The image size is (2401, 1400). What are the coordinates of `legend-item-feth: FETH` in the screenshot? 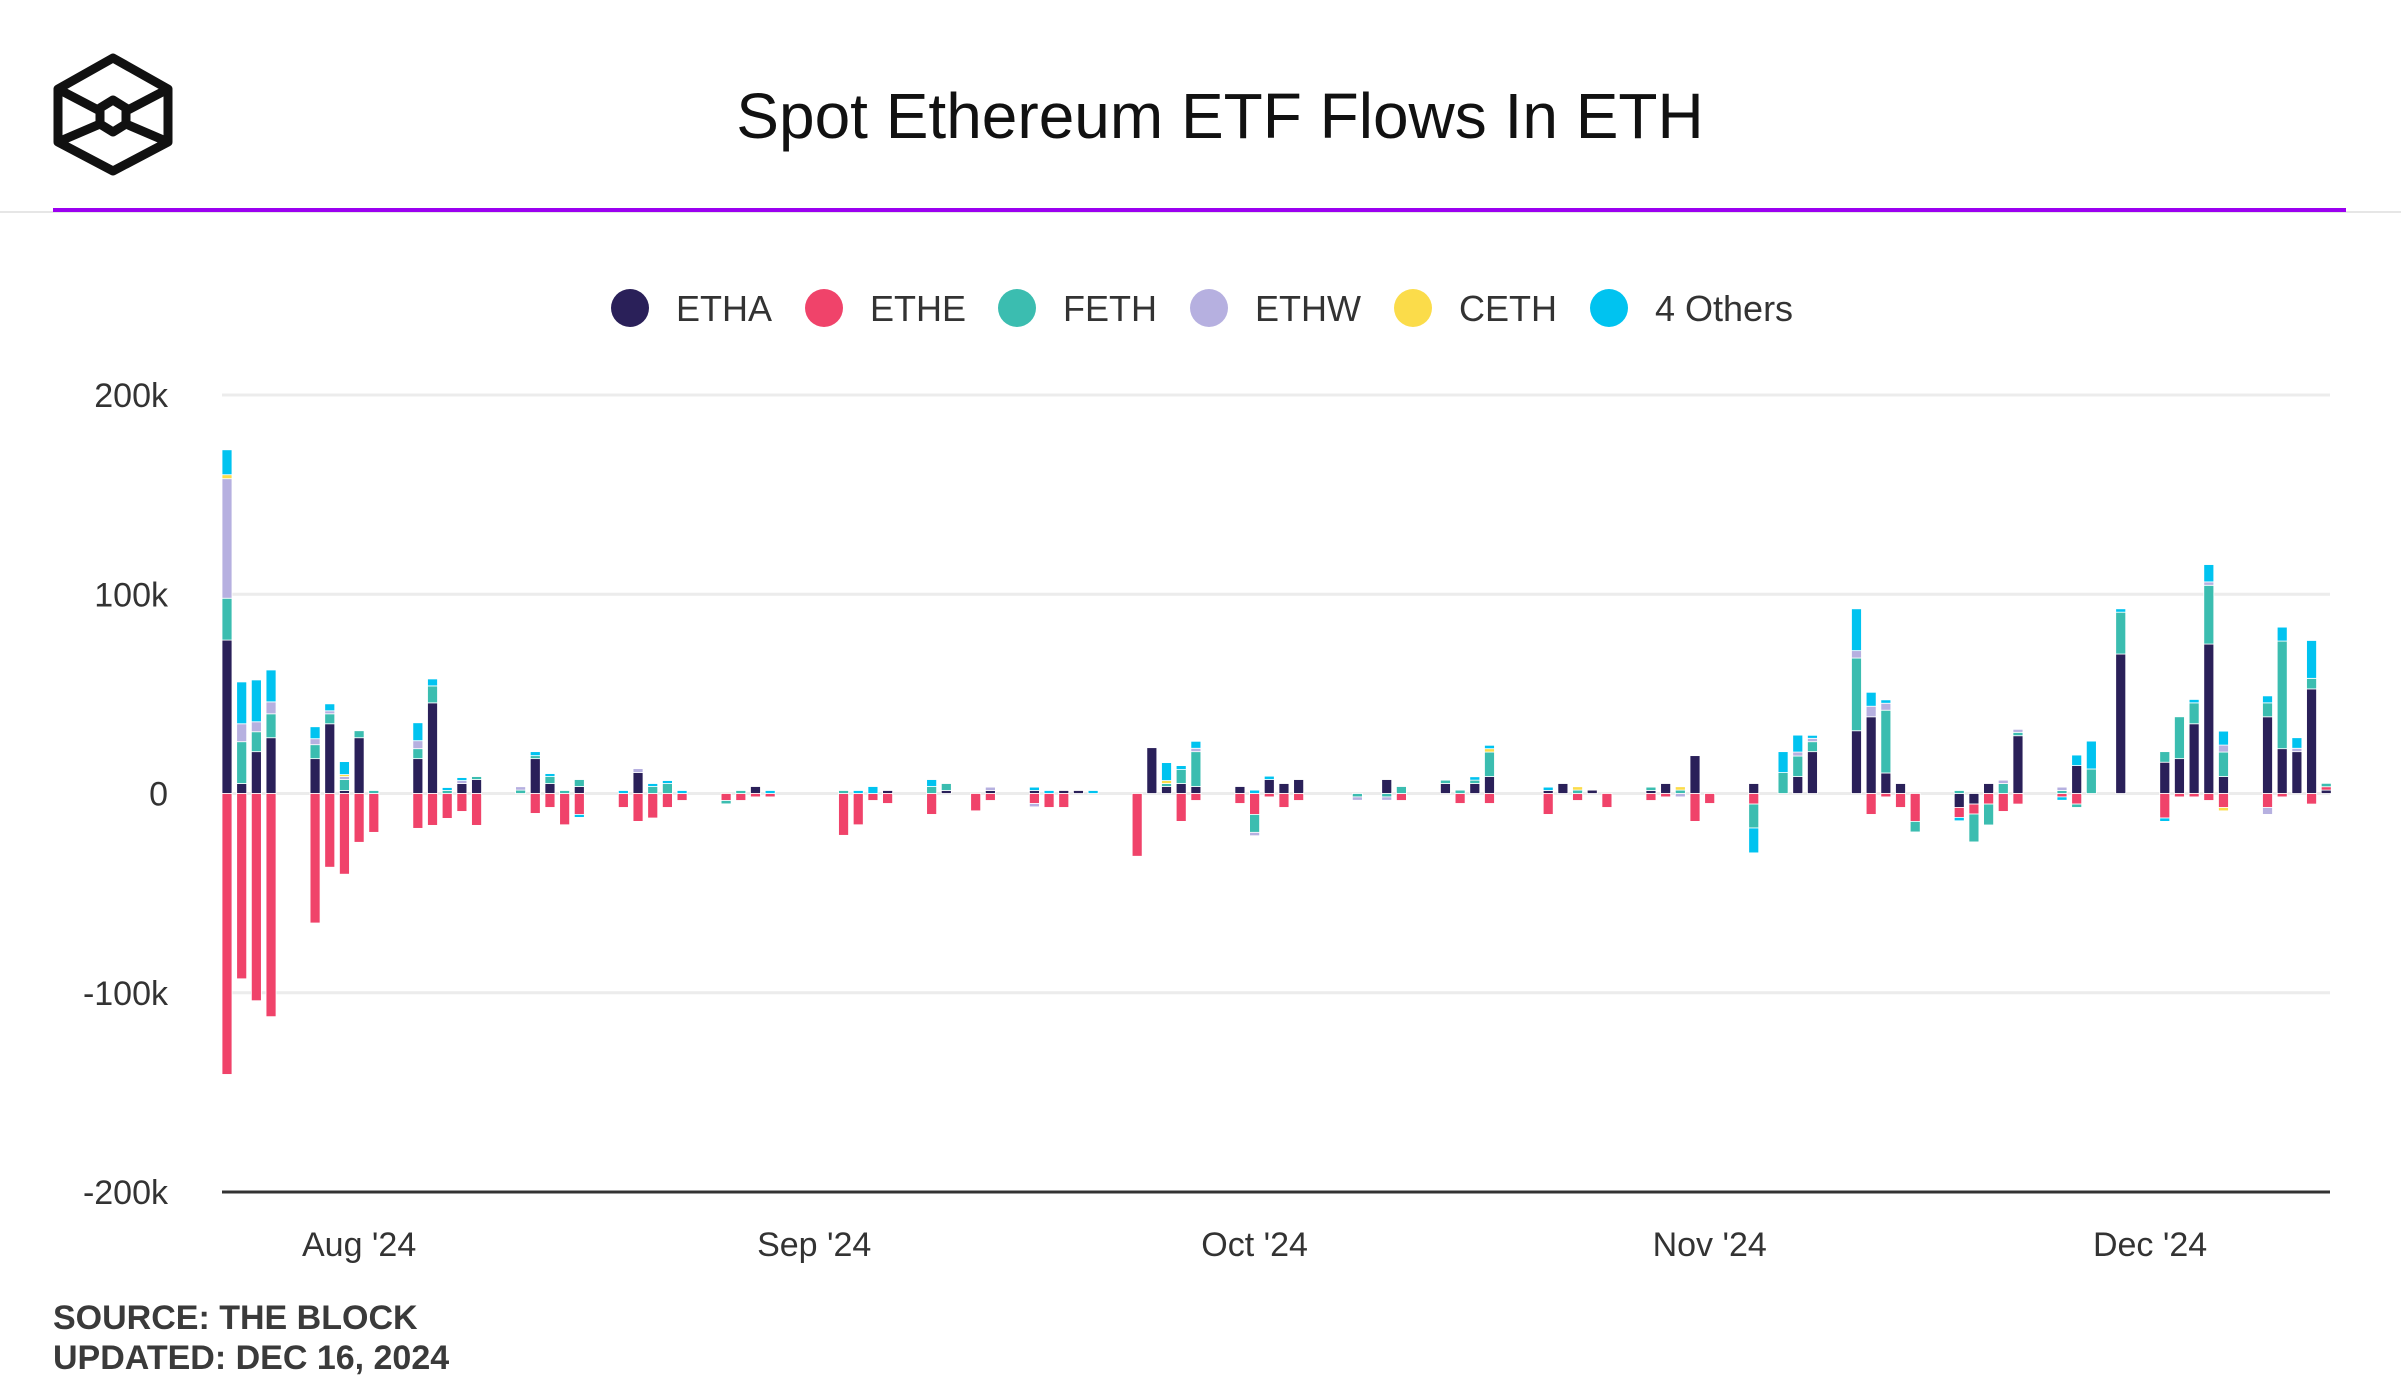 It's located at (1077, 308).